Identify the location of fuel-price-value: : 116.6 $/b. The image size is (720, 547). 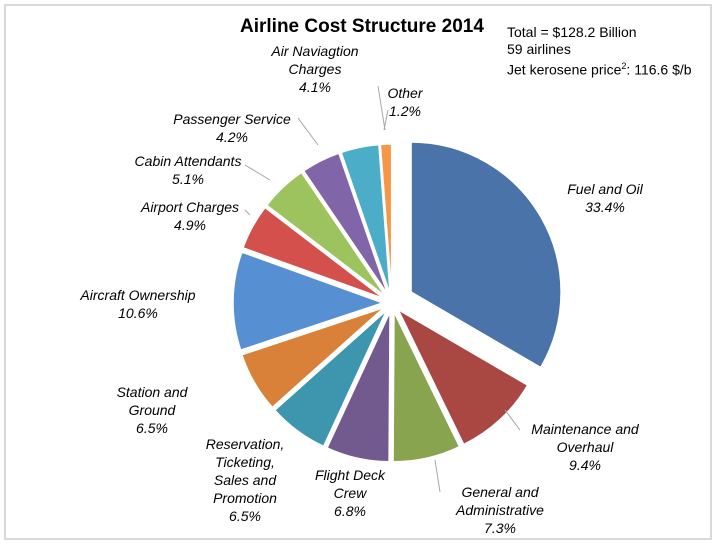
(659, 69).